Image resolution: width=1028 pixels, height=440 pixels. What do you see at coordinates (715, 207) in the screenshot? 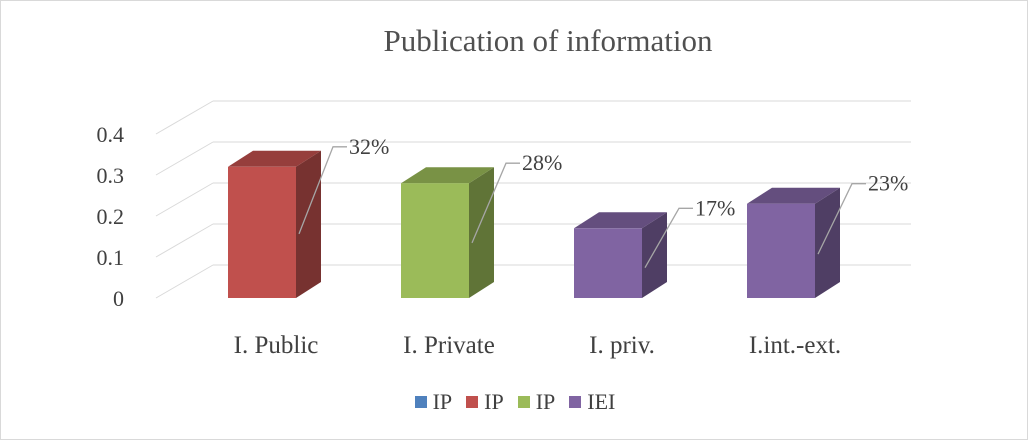
I see `data-label: 17%` at bounding box center [715, 207].